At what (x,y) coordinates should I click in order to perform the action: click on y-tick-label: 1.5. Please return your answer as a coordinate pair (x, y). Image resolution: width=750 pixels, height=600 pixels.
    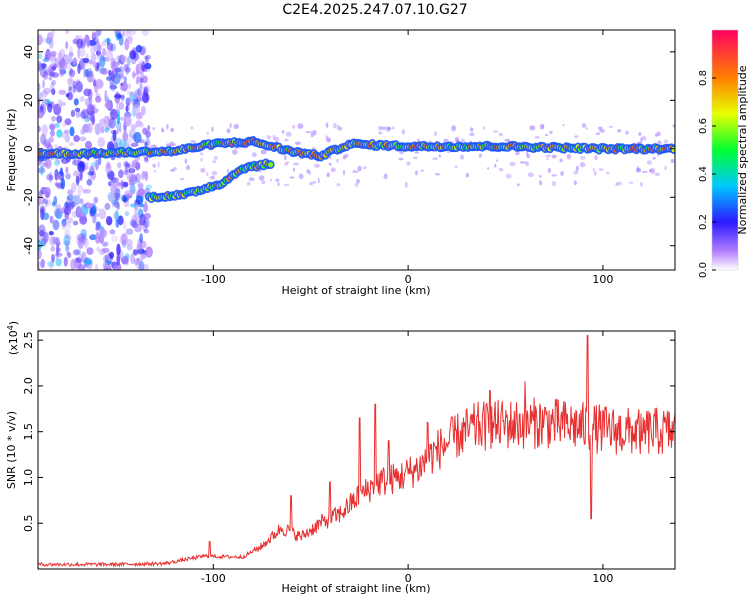
    Looking at the image, I should click on (28, 432).